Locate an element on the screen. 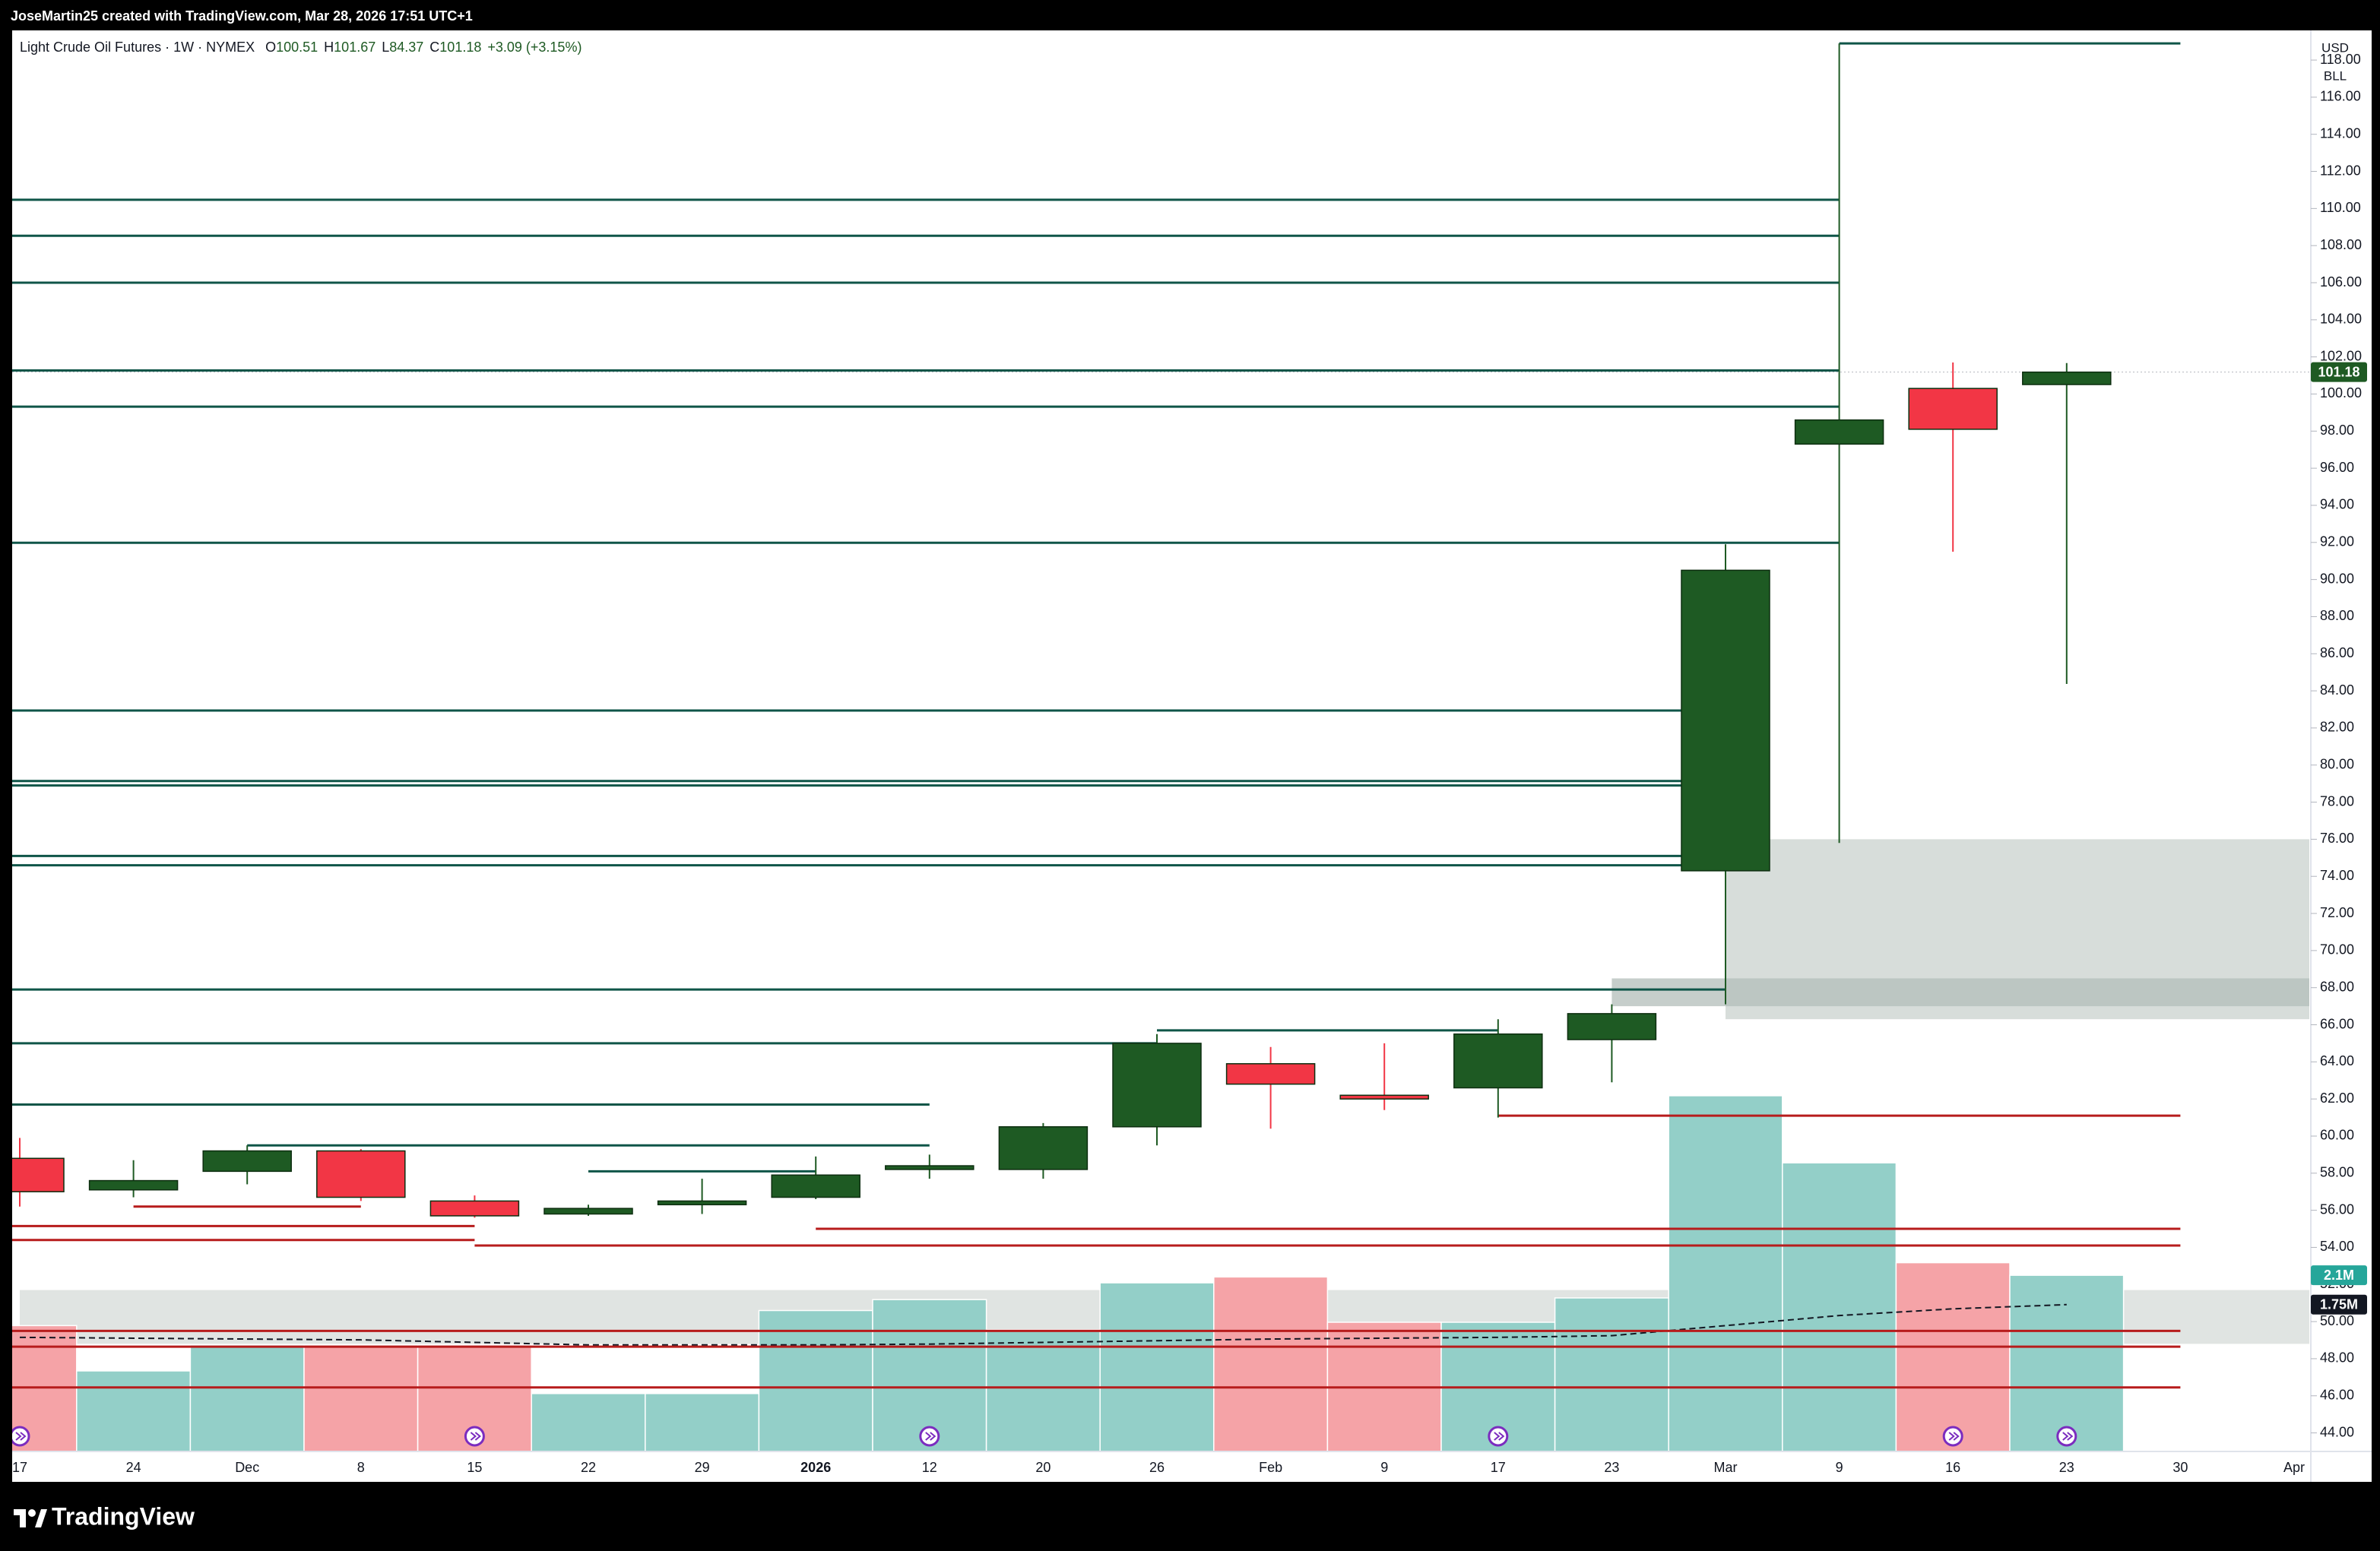  x-tick-label: 30 is located at coordinates (2180, 1467).